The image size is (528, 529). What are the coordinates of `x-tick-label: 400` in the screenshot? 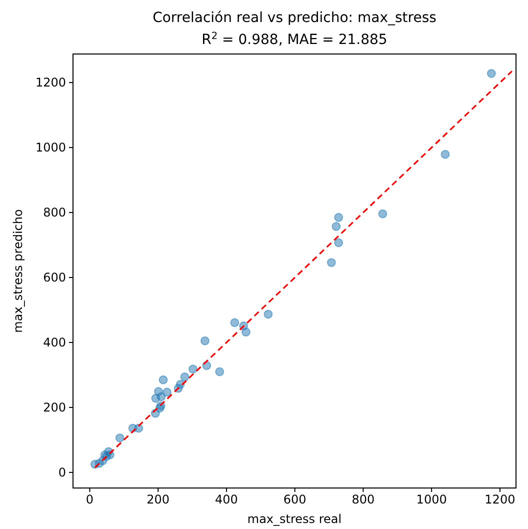 It's located at (226, 499).